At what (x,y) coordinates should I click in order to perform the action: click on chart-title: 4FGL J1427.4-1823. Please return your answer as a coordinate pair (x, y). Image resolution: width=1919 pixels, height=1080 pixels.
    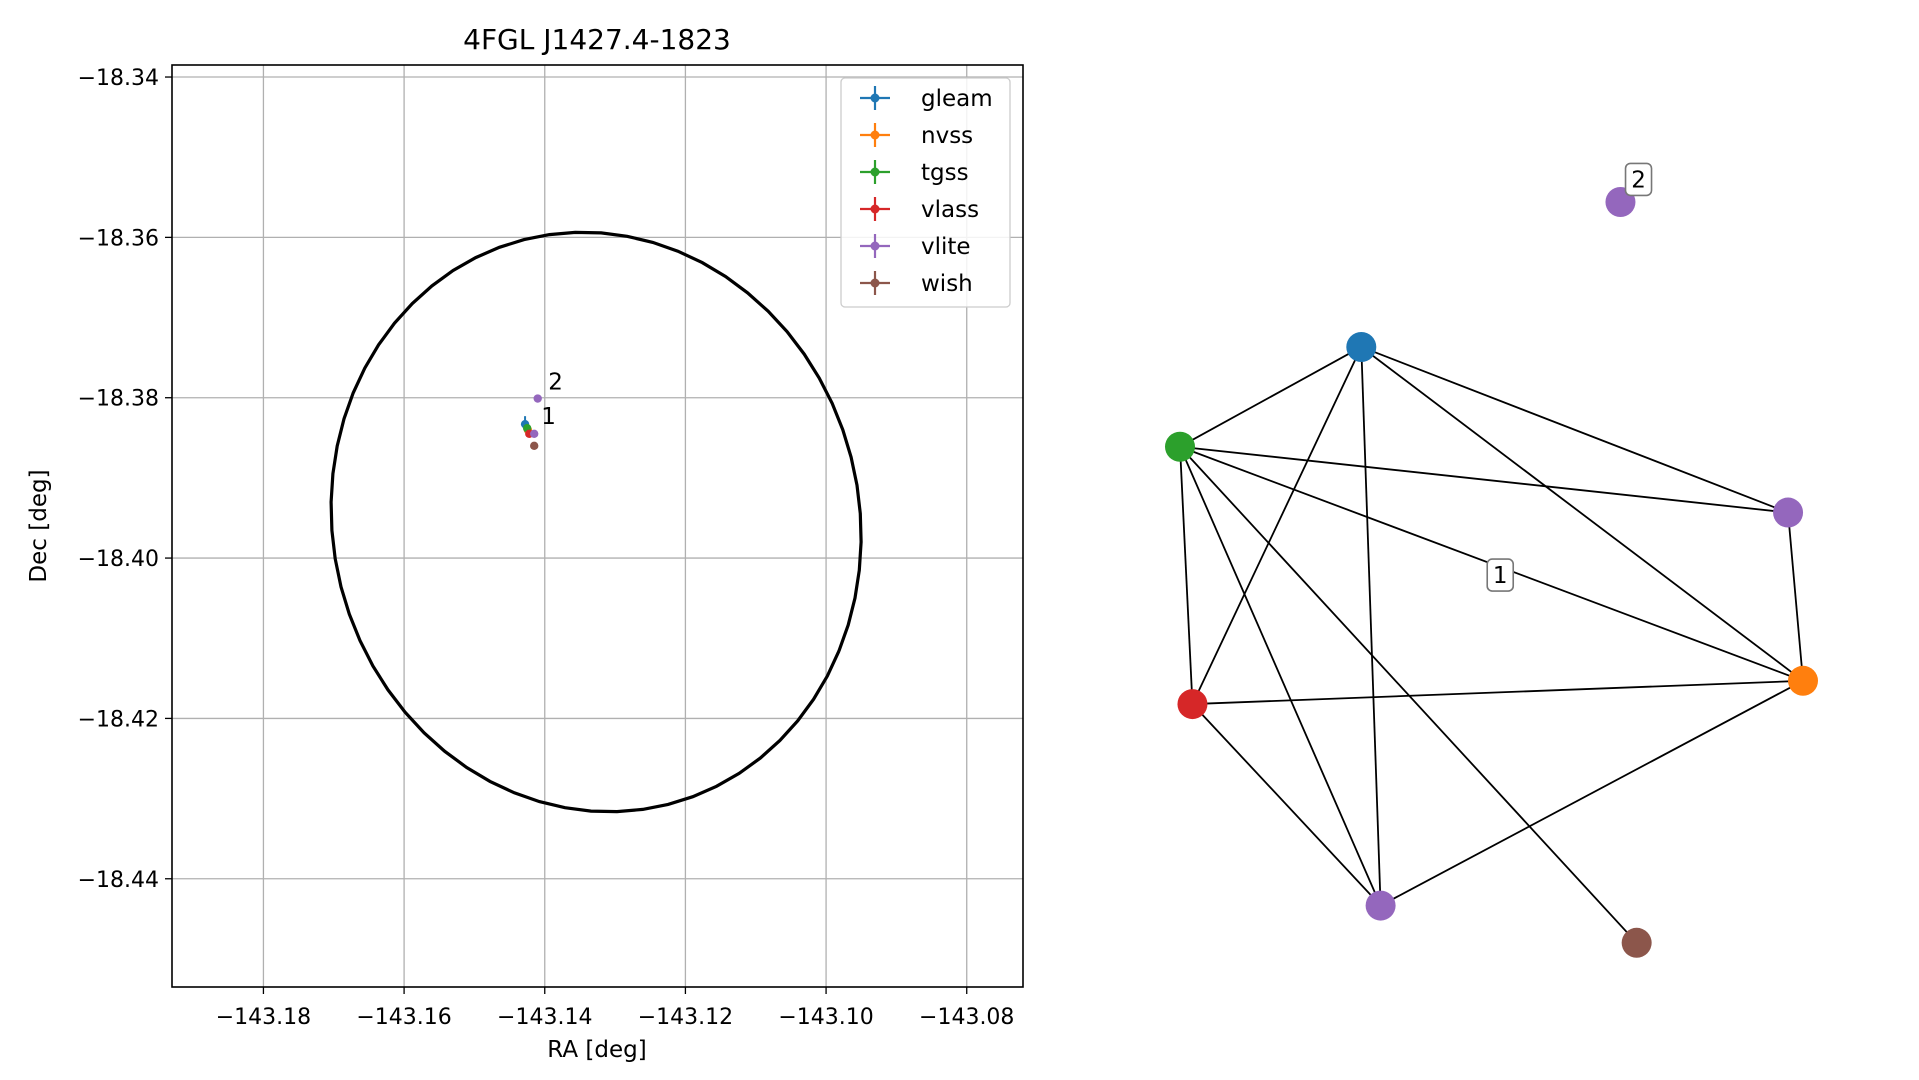
    Looking at the image, I should click on (597, 39).